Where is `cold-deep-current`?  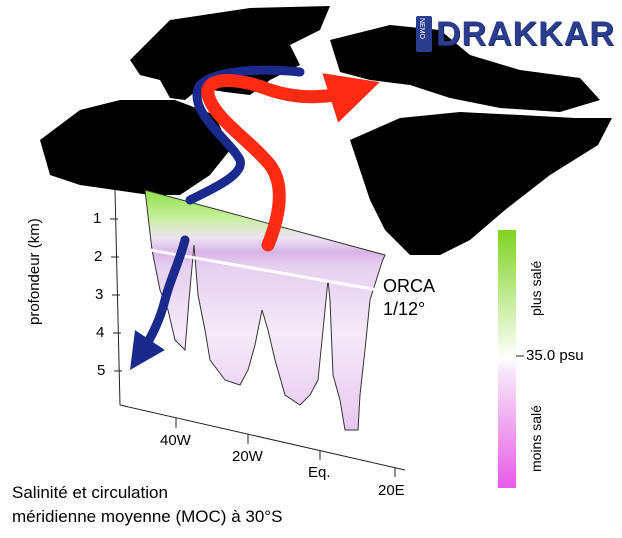 cold-deep-current is located at coordinates (222, 210).